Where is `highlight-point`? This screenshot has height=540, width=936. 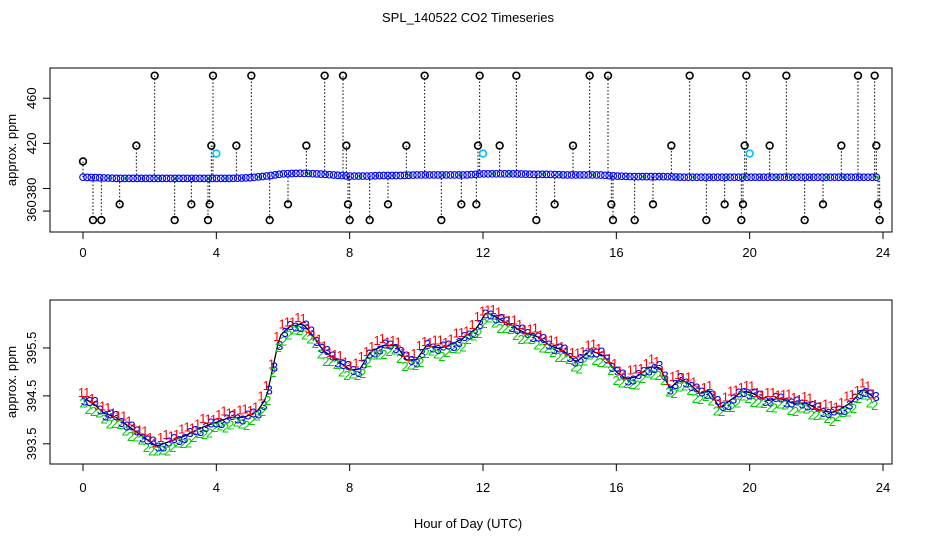
highlight-point is located at coordinates (216, 153).